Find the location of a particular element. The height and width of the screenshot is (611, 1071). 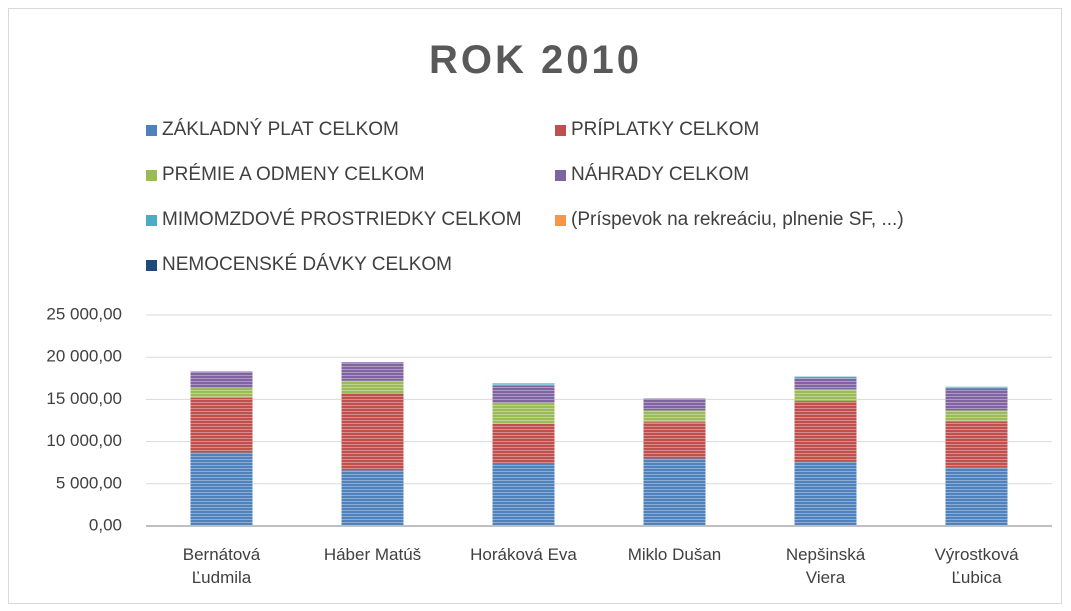

x-tick-label: Miklo Dušan is located at coordinates (674, 554).